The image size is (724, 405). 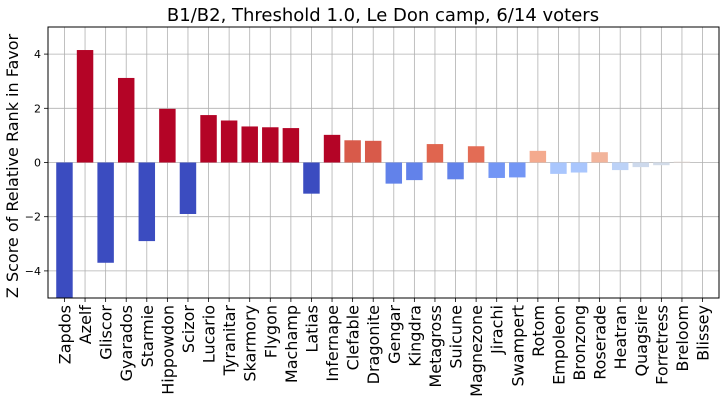 I want to click on x-tick-label: Jirachi, so click(x=497, y=330).